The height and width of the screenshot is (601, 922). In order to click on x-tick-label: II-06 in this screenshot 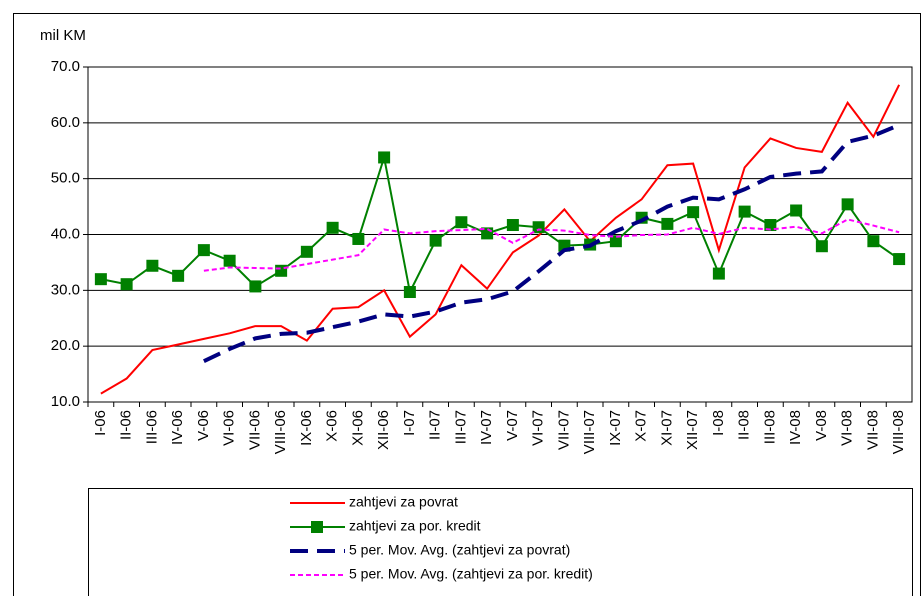, I will do `click(126, 425)`.